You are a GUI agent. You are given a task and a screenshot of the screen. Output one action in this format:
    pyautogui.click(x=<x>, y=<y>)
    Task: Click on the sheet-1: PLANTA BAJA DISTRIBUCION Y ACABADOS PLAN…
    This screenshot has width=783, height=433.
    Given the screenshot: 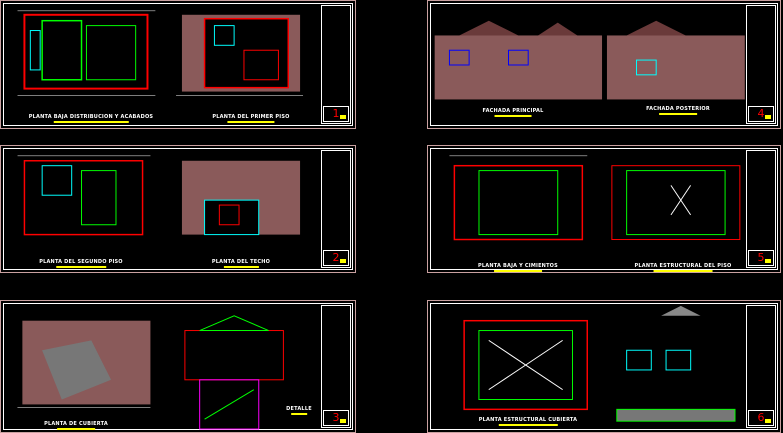 What is the action you would take?
    pyautogui.click(x=178, y=64)
    